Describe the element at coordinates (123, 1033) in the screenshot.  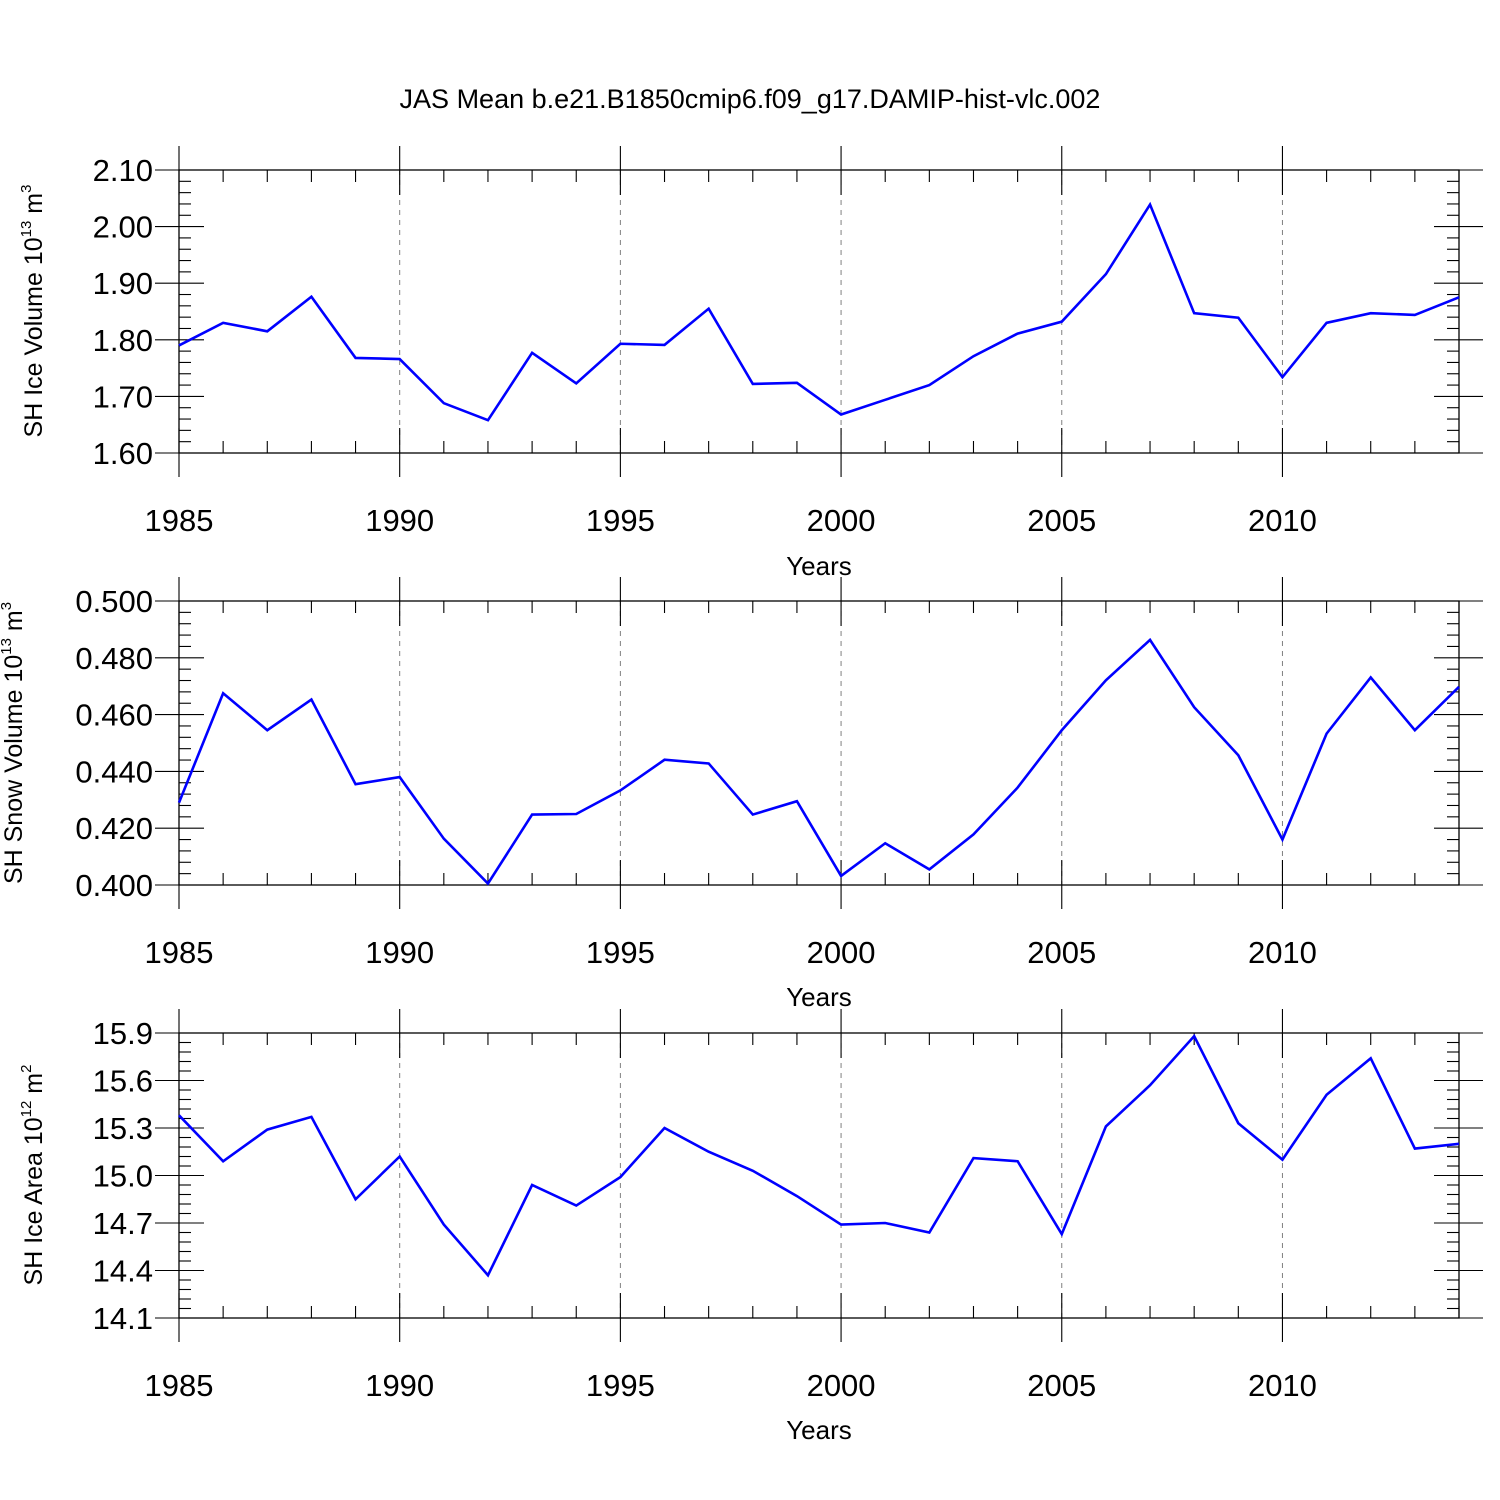
I see `ice-area-y-tick-label: 15.9` at that location.